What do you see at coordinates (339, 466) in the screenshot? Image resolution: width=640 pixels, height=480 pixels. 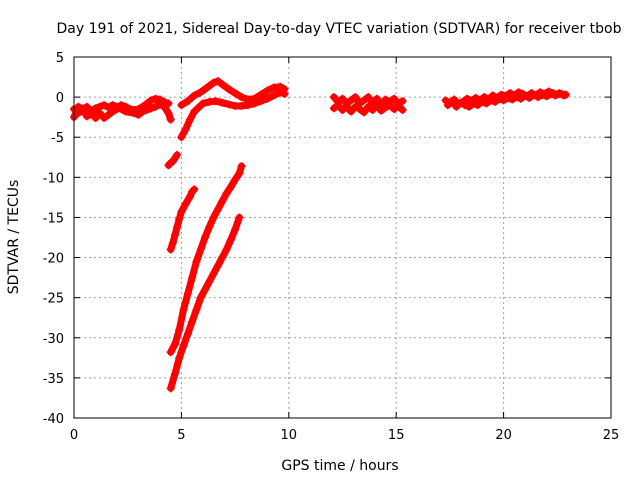 I see `x-axis-label: GPS time / hours` at bounding box center [339, 466].